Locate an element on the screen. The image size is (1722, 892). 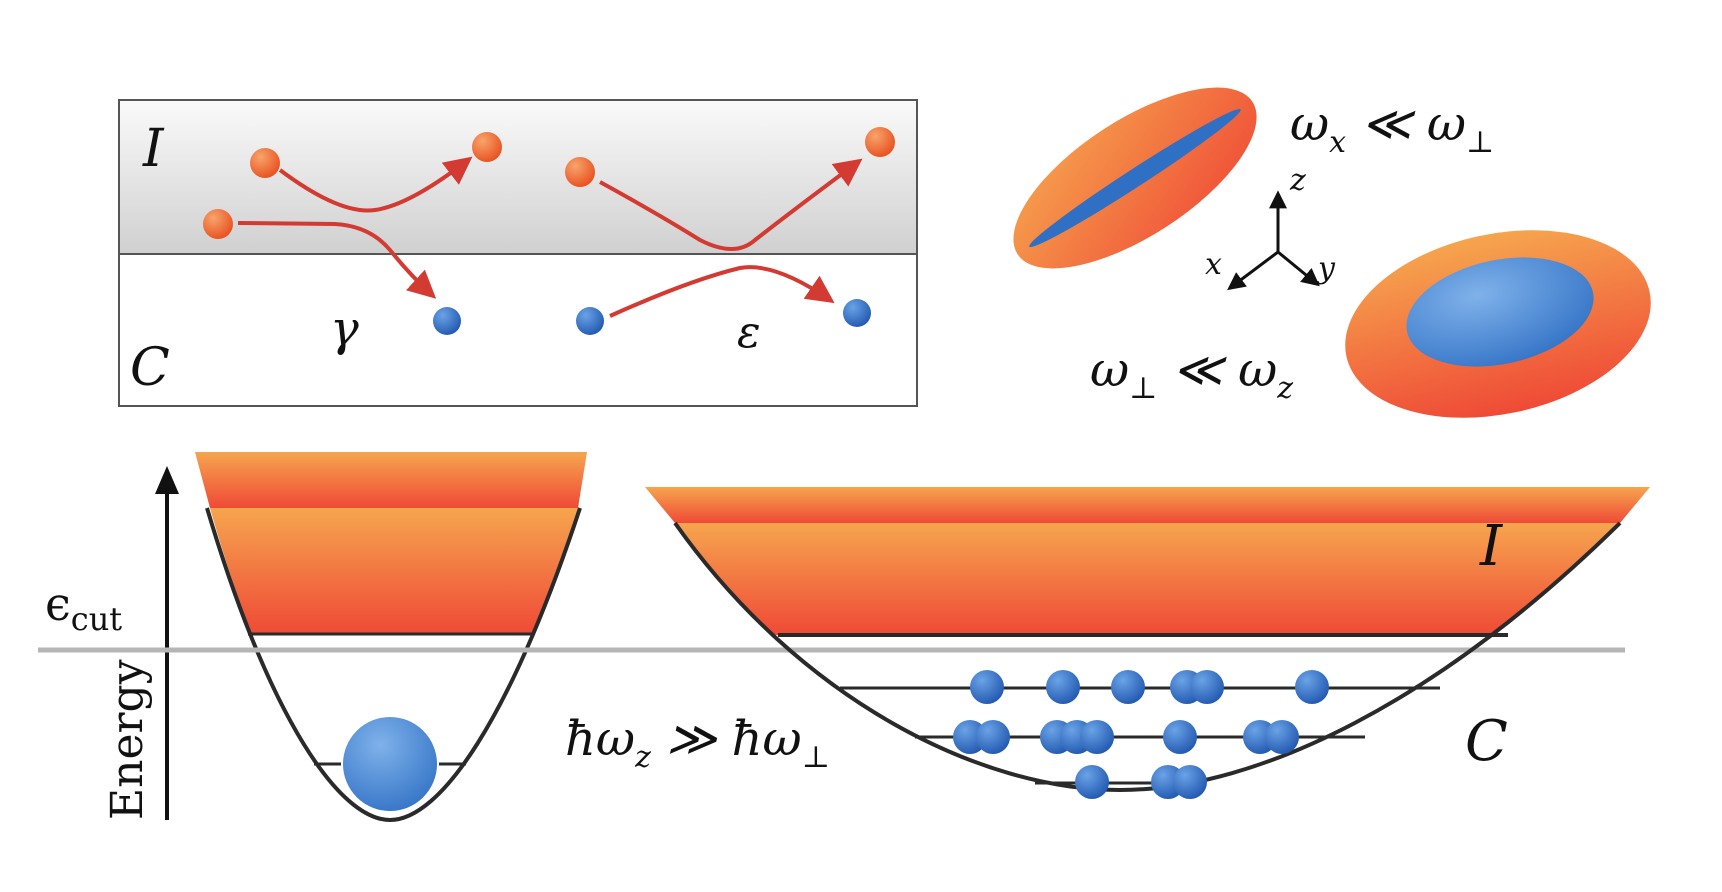
level-3-particles is located at coordinates (1141, 782).